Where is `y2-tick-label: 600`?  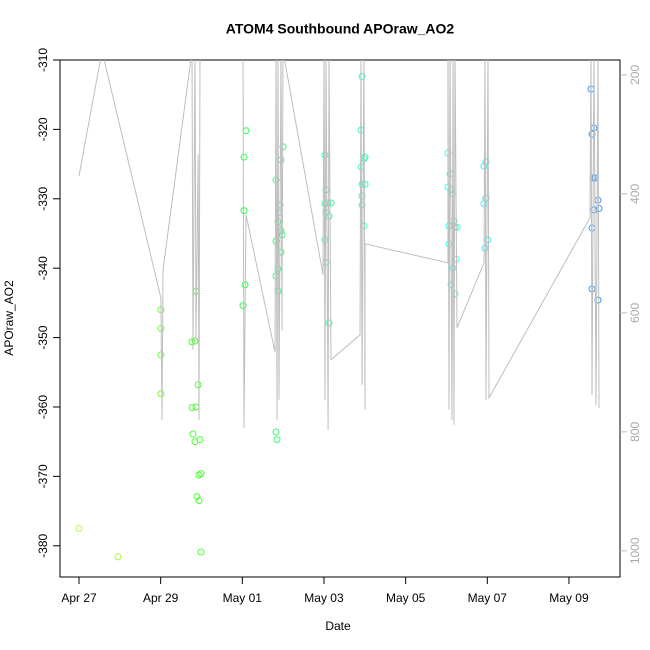 y2-tick-label: 600 is located at coordinates (635, 313).